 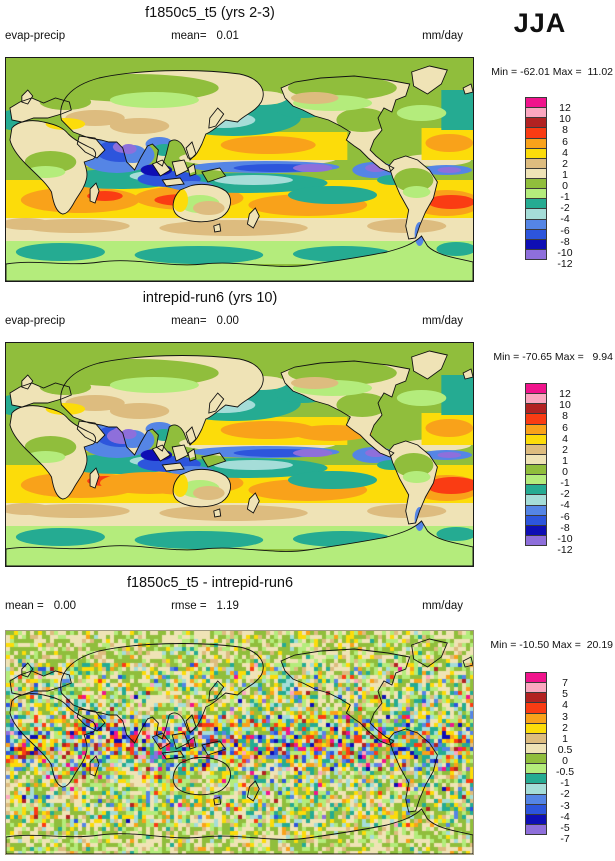 I want to click on colorbar-tick-label: -7, so click(x=565, y=838).